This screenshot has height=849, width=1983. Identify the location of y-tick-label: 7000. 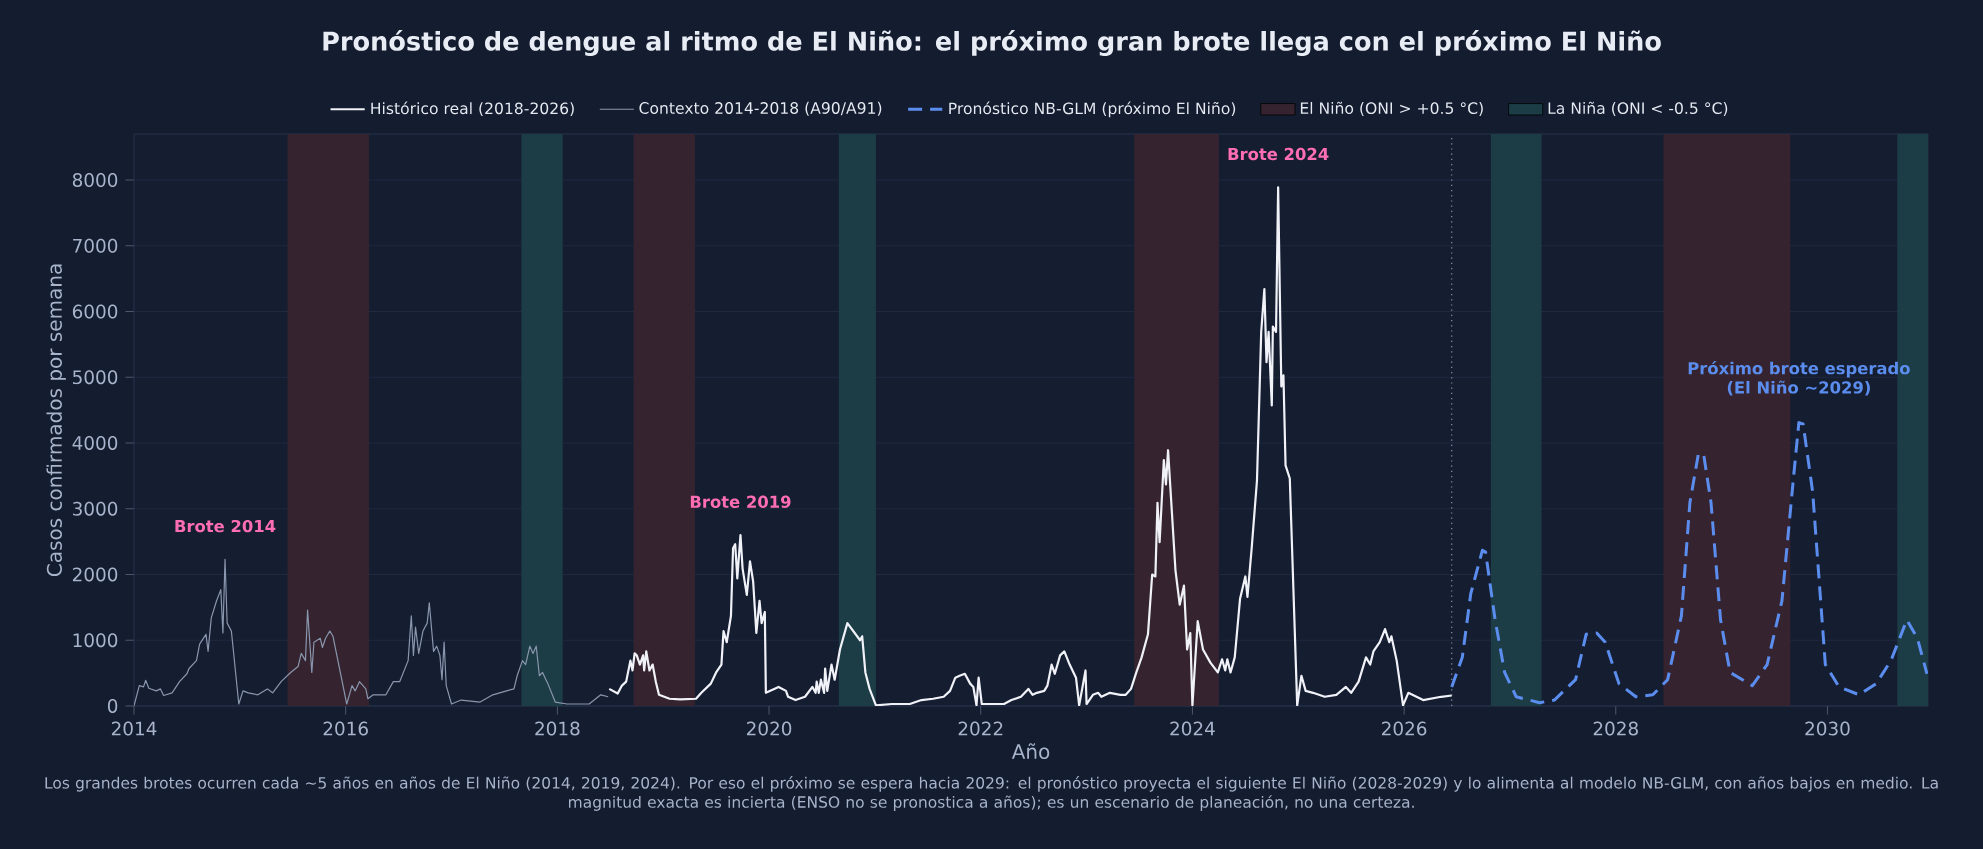
(95, 245).